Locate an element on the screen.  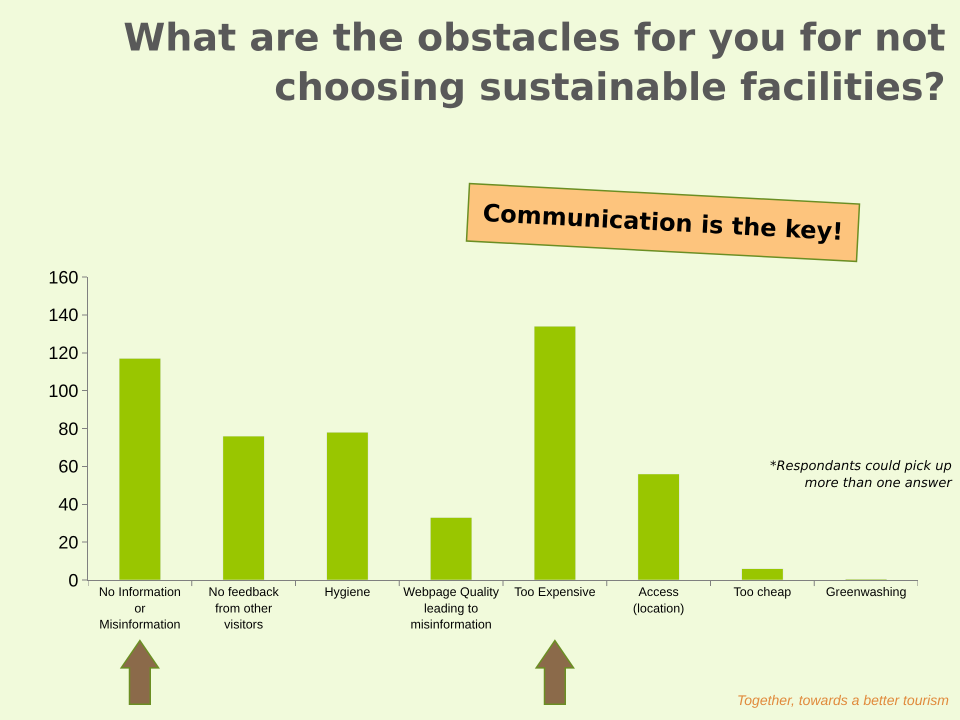
y-tick-label: 100 is located at coordinates (63, 390).